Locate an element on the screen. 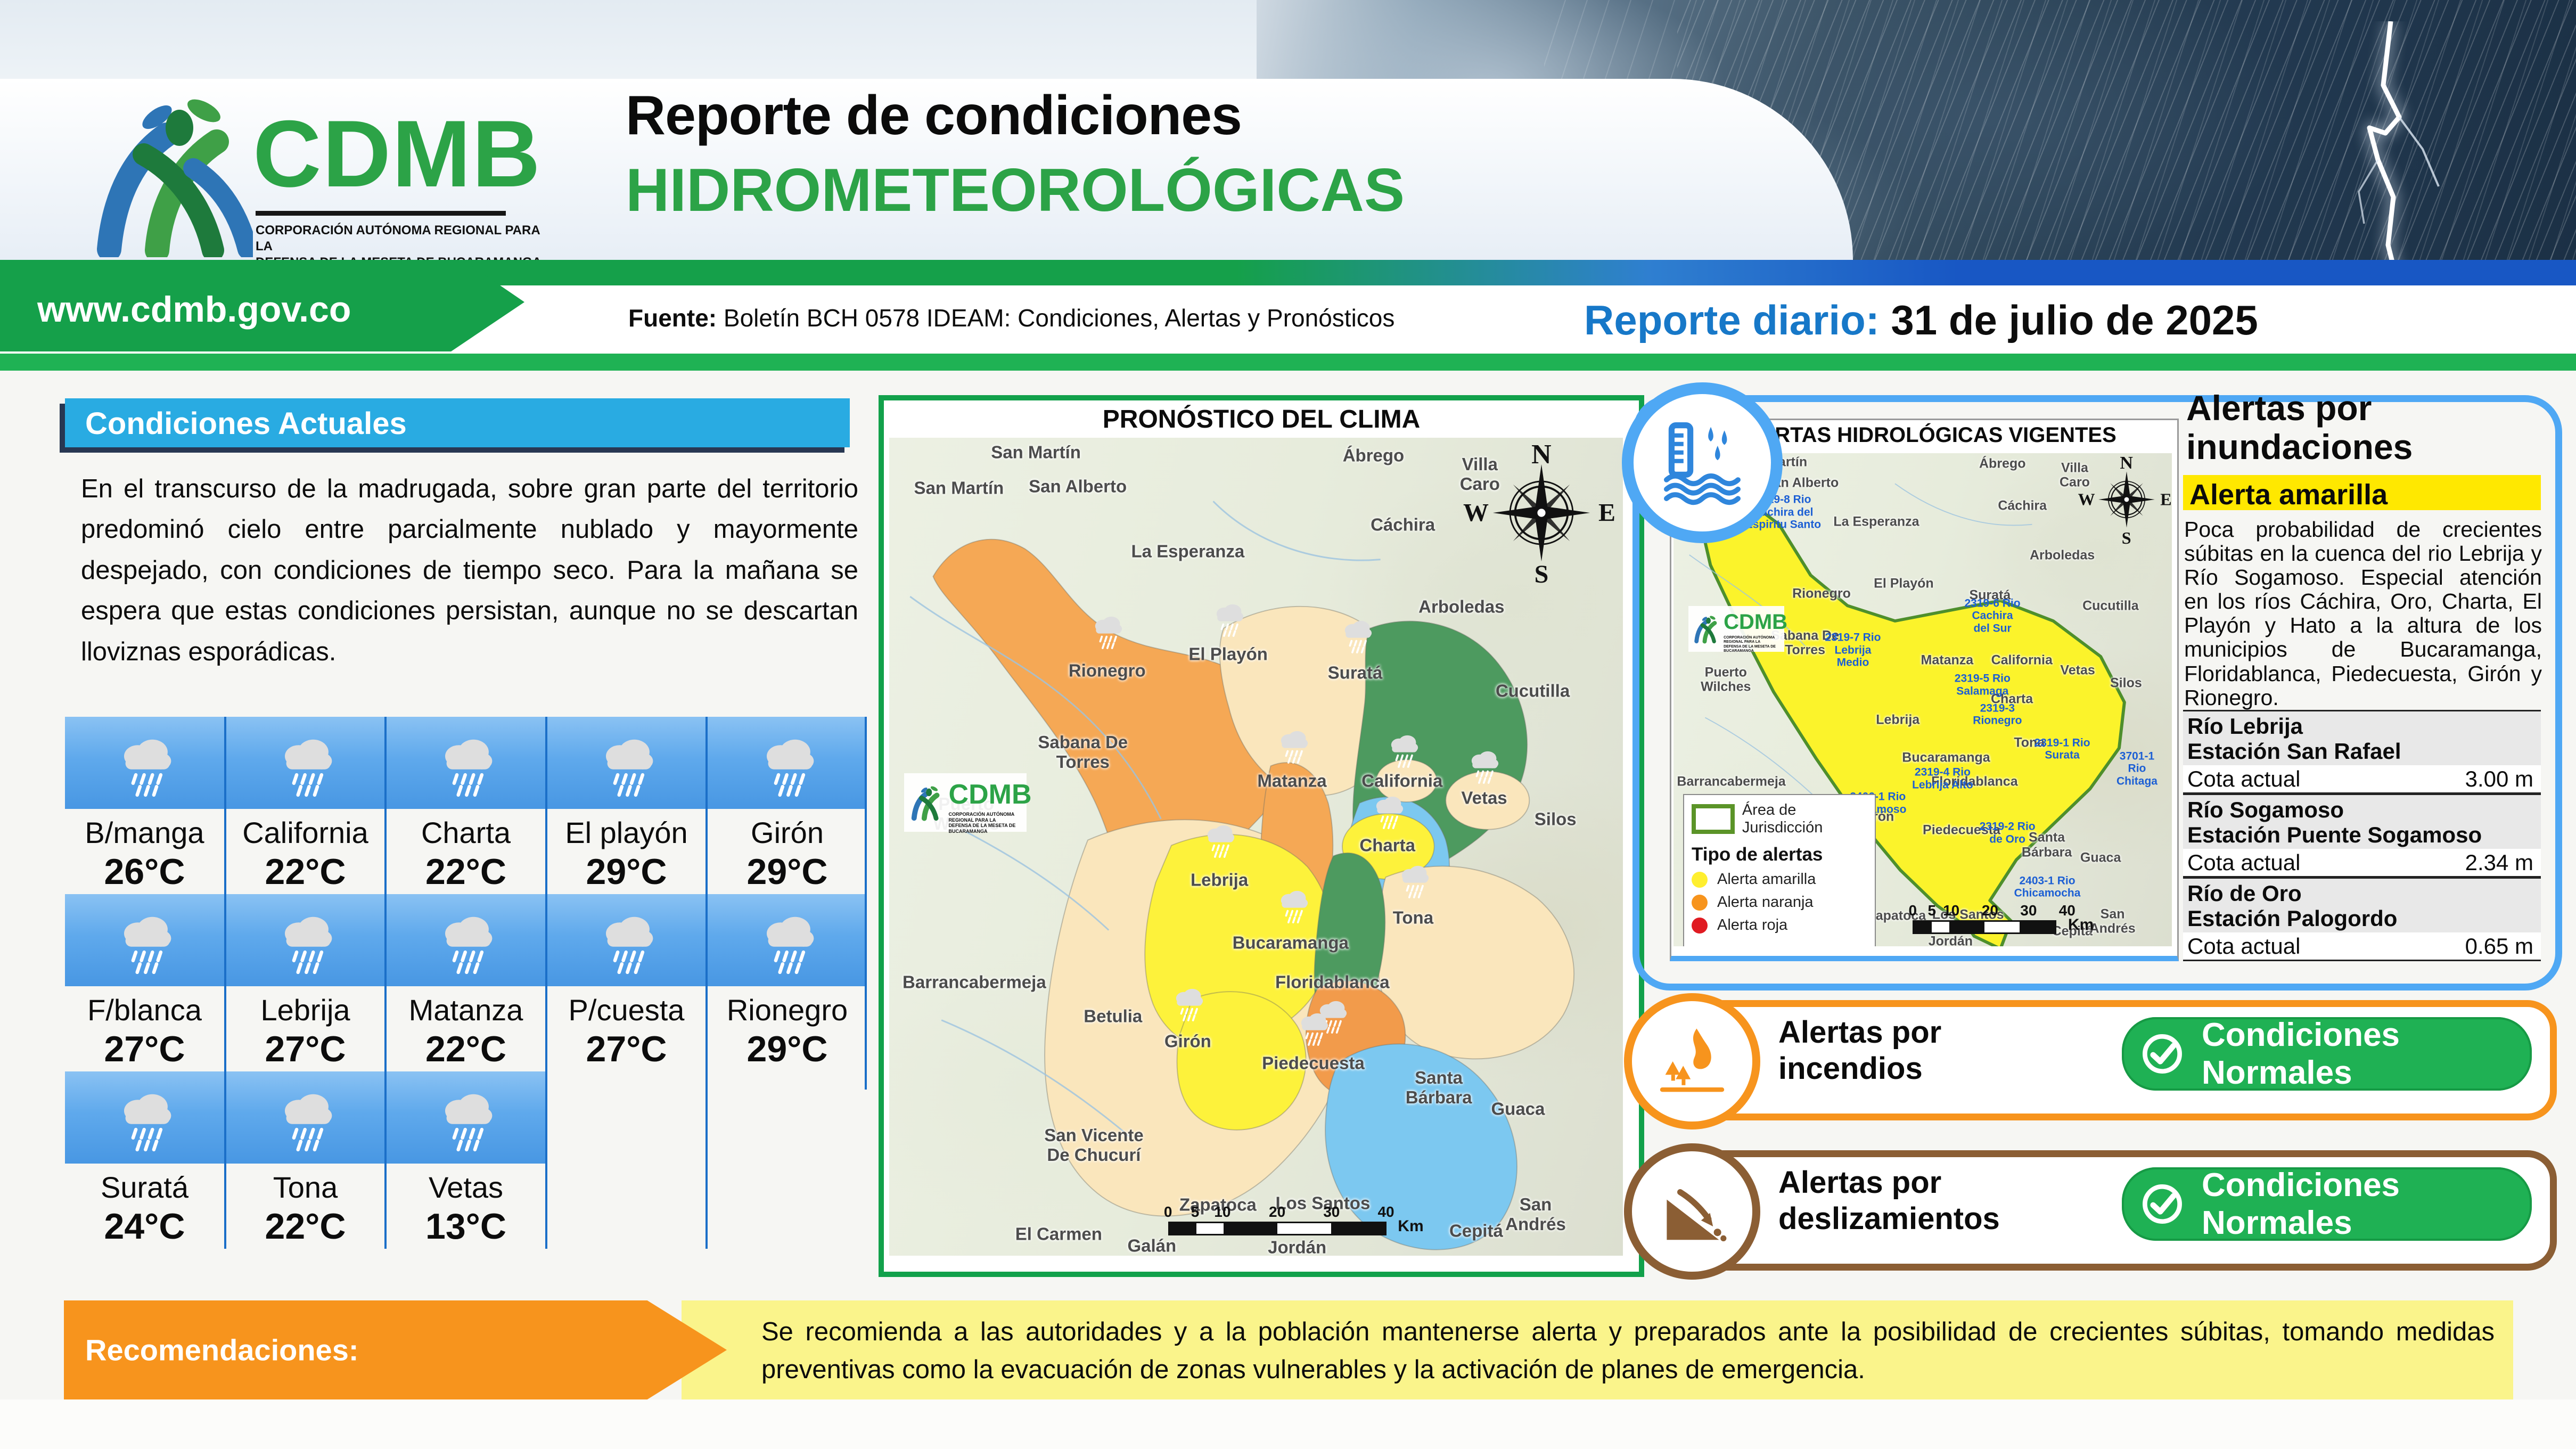 The height and width of the screenshot is (1449, 2576). map-place-label: El Carmen is located at coordinates (1058, 1234).